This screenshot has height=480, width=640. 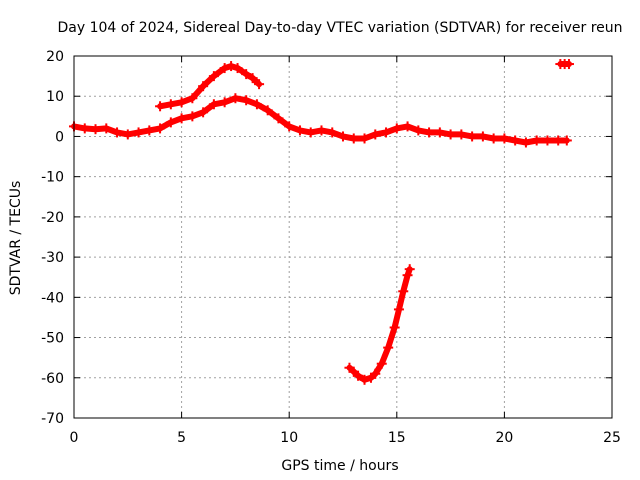 I want to click on series-lower-excursion, so click(x=379, y=324).